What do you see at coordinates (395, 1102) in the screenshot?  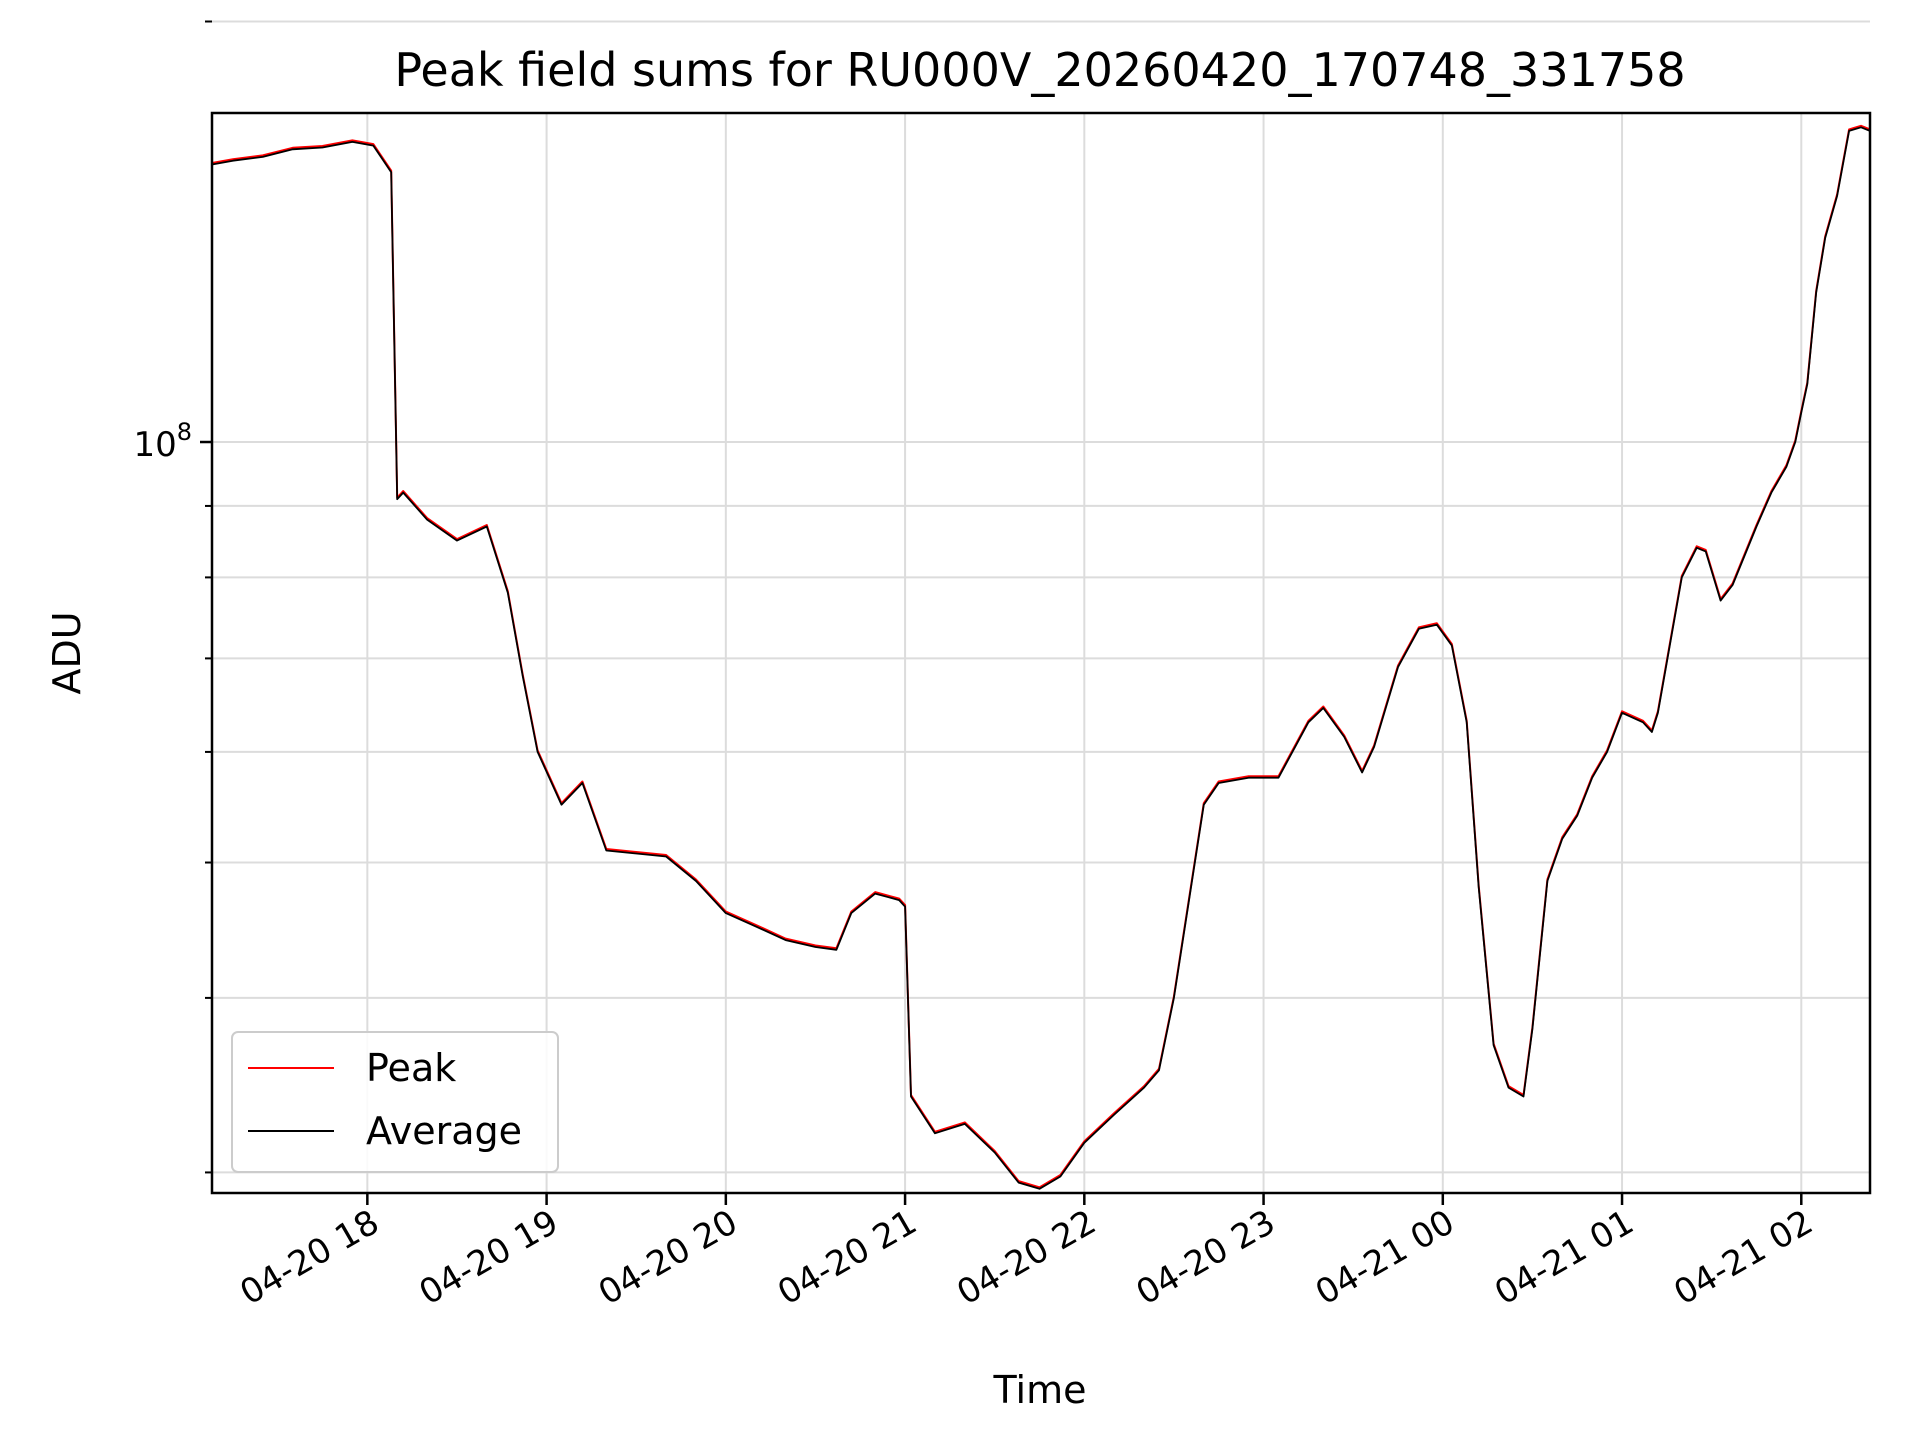 I see `legend: Peak Average` at bounding box center [395, 1102].